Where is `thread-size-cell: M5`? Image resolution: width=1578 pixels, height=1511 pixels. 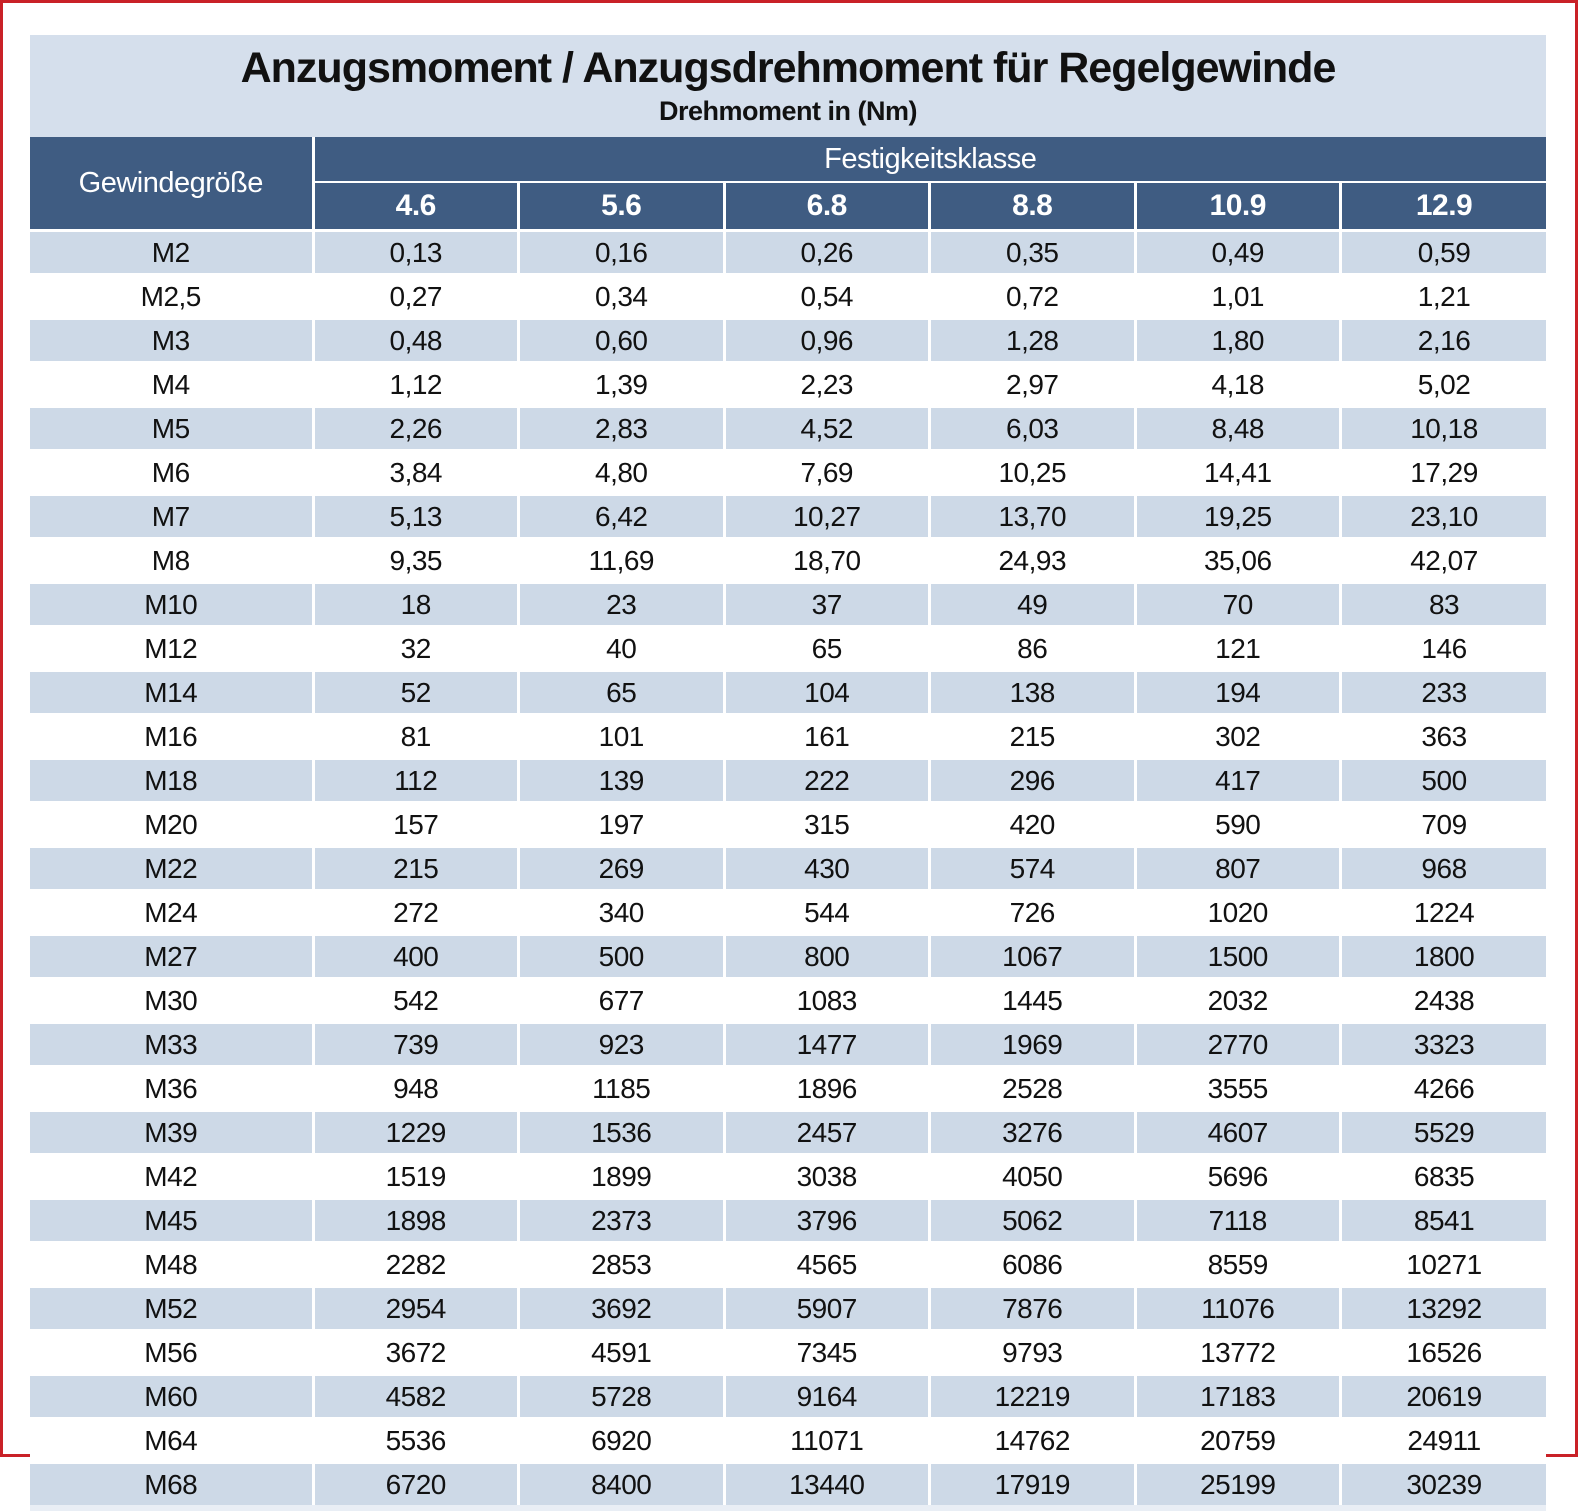
thread-size-cell: M5 is located at coordinates (171, 428).